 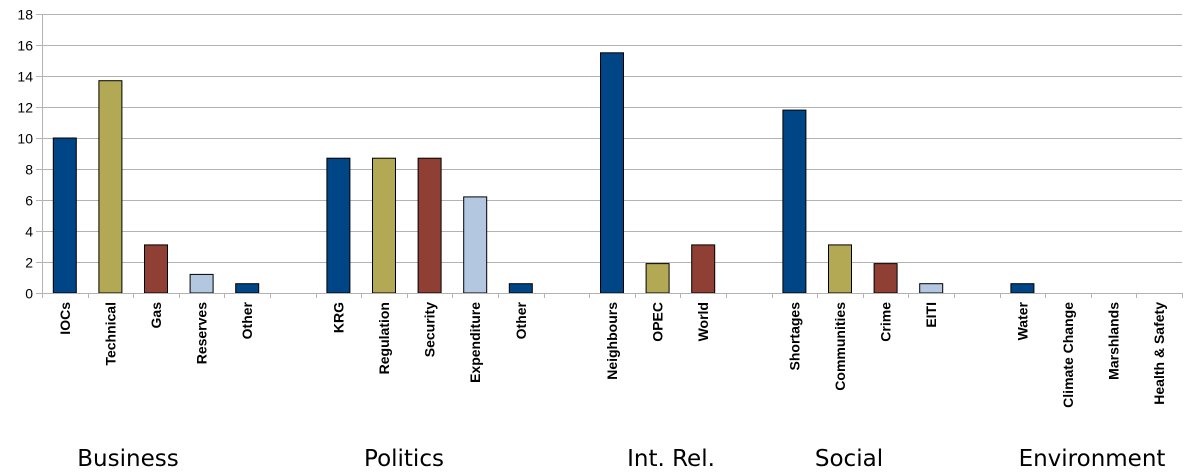 What do you see at coordinates (931, 288) in the screenshot?
I see `bar-eiti` at bounding box center [931, 288].